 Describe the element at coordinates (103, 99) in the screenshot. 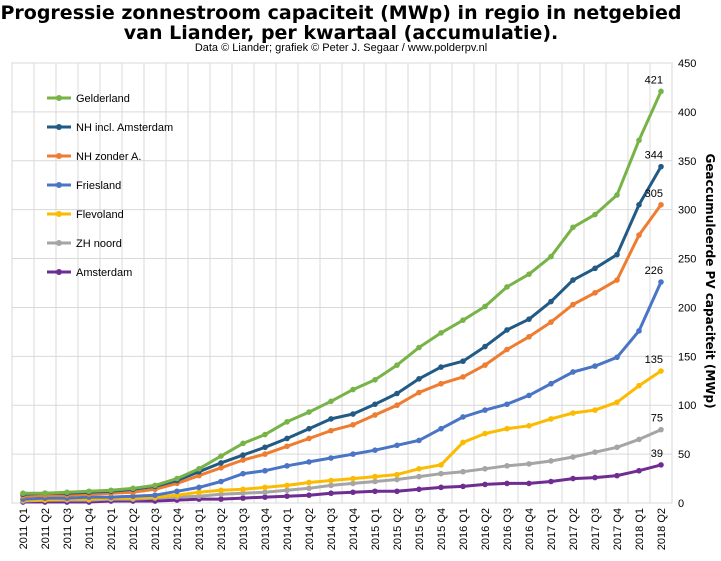

I see `legend-label: Gelderland` at that location.